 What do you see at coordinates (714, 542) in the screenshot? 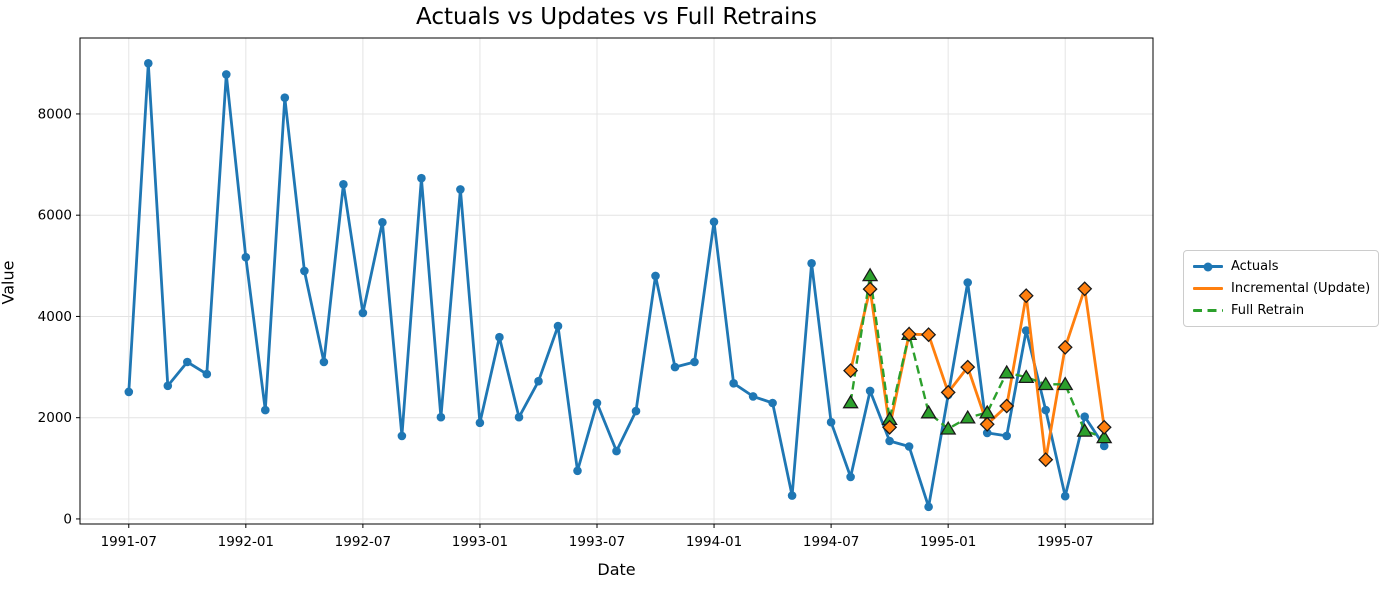
I see `x-tick-label: 1994-01` at bounding box center [714, 542].